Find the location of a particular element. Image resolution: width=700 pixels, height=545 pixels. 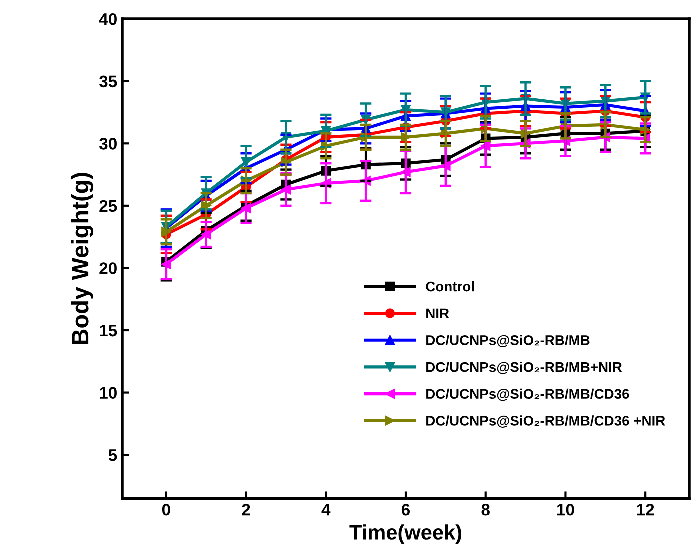

y-axis-title: Body Weight(g) is located at coordinates (82, 258).